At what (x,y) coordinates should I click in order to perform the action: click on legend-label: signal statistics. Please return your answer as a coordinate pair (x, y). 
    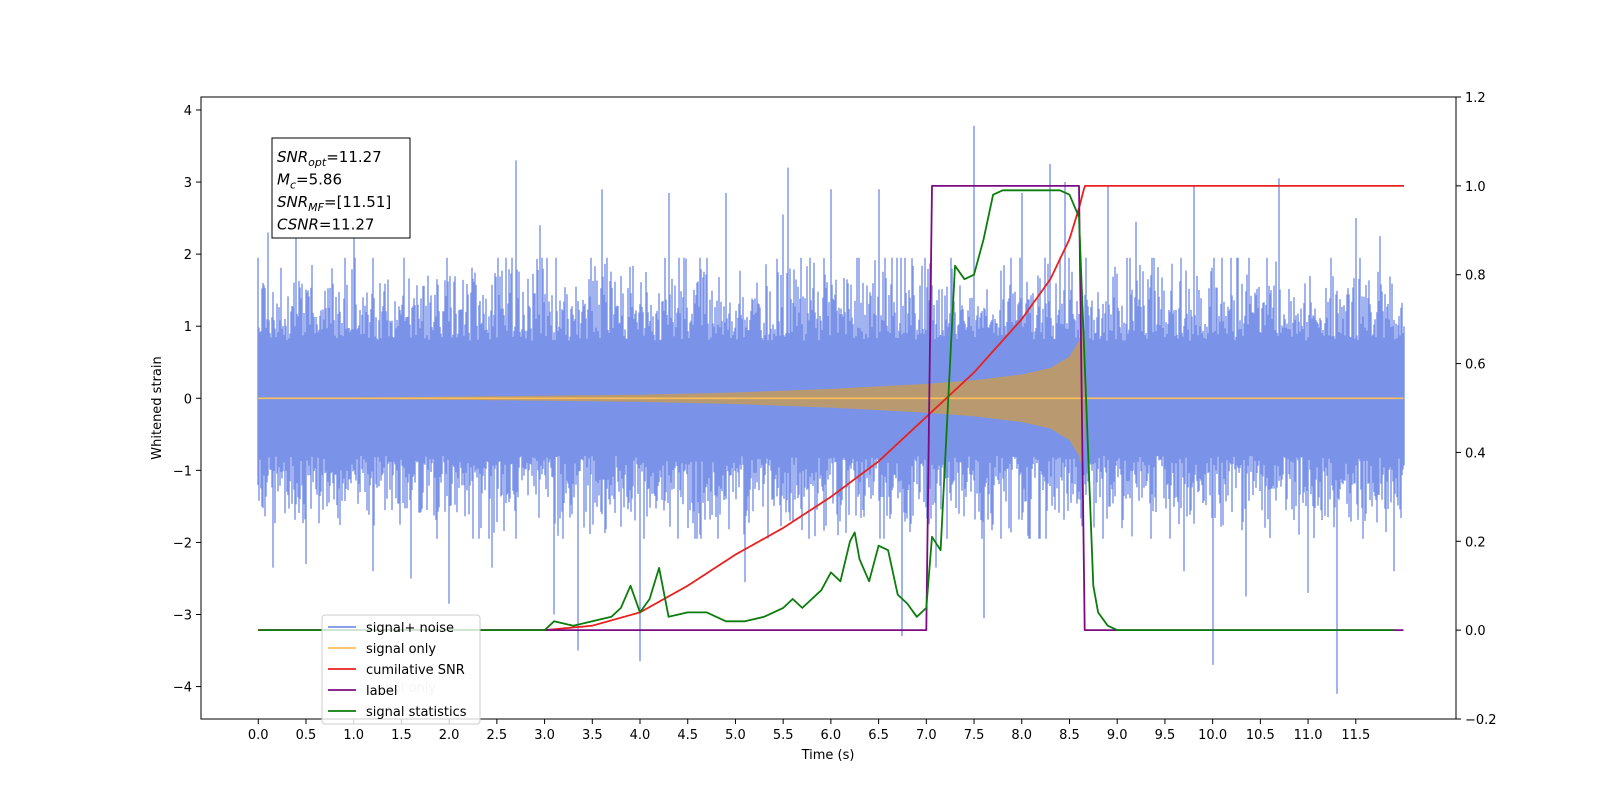
    Looking at the image, I should click on (416, 712).